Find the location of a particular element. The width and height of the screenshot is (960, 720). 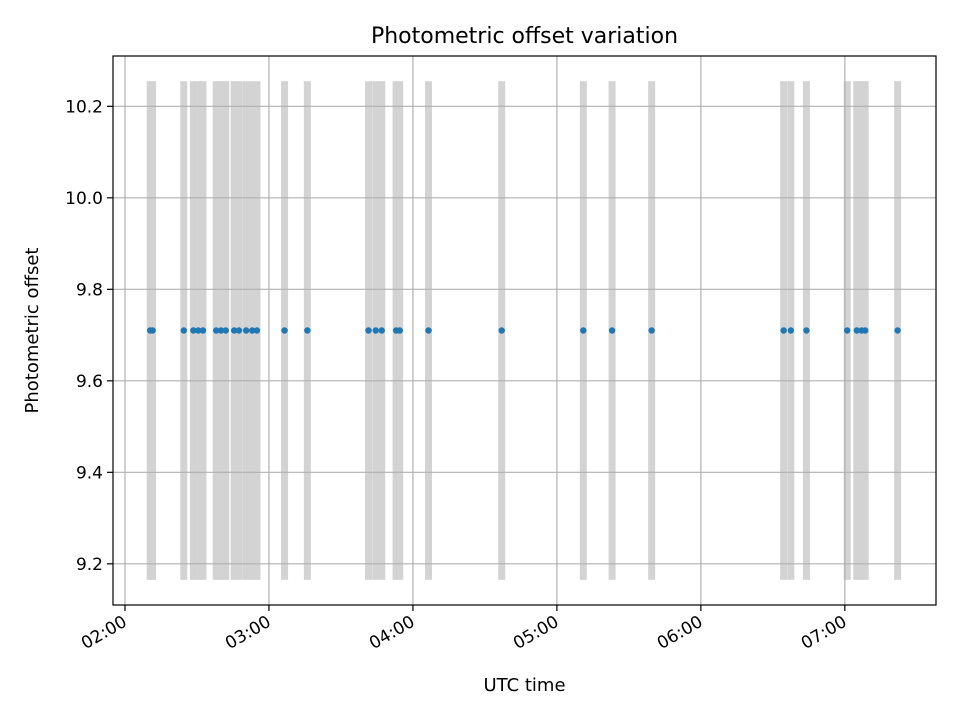

chart-title: Photometric offset variation is located at coordinates (524, 36).